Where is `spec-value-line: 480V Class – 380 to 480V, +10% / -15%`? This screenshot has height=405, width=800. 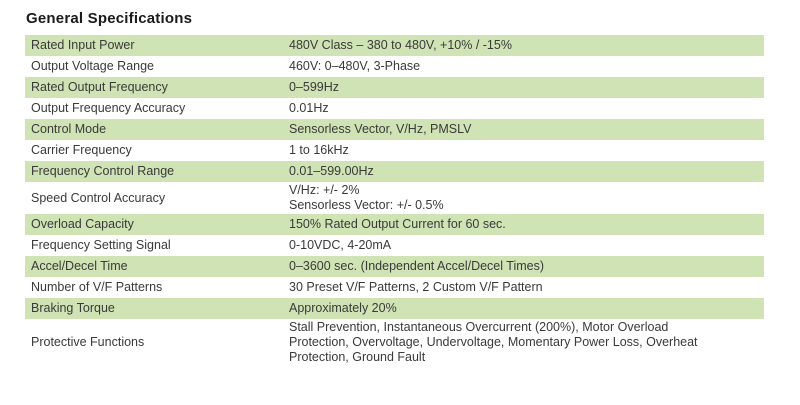 spec-value-line: 480V Class – 380 to 480V, +10% / -15% is located at coordinates (400, 45).